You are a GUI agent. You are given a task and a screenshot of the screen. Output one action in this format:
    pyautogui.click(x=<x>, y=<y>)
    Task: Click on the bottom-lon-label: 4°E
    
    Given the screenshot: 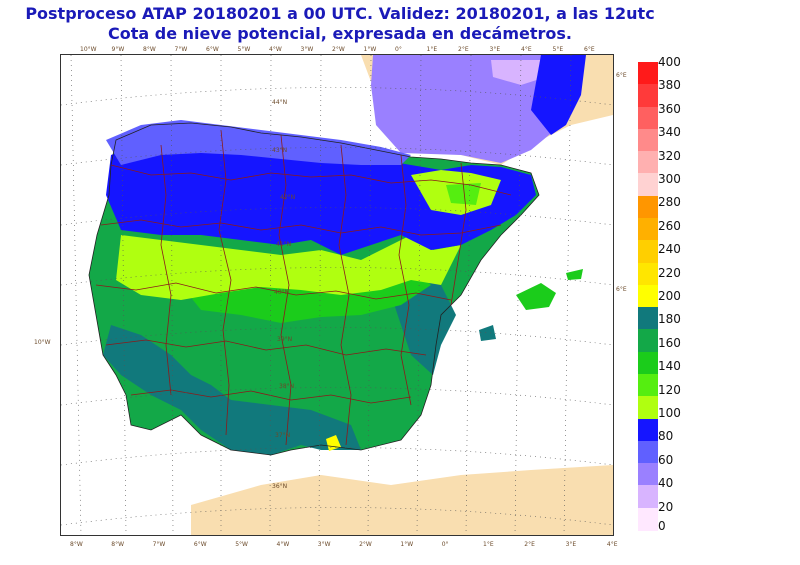 What is the action you would take?
    pyautogui.click(x=612, y=544)
    